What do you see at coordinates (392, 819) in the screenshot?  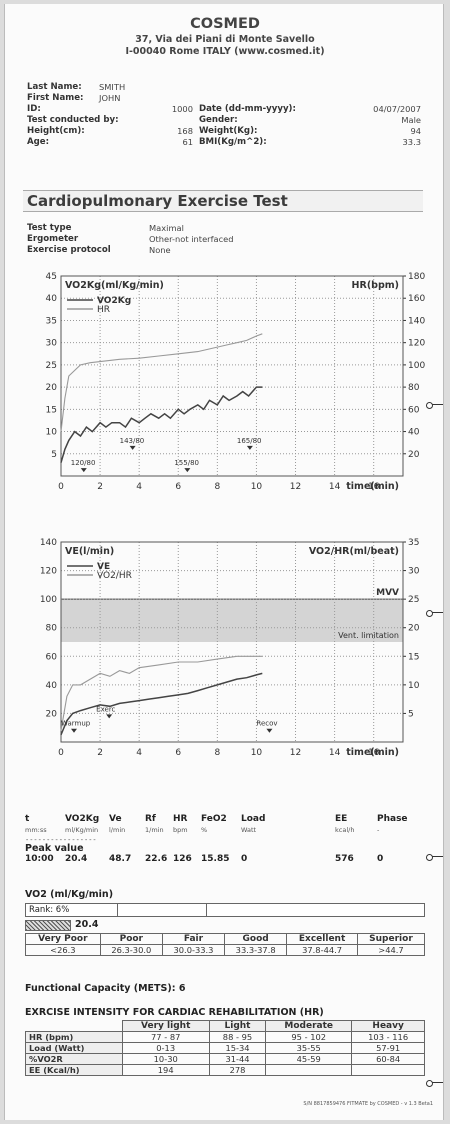 I see `results-header: Phase` at bounding box center [392, 819].